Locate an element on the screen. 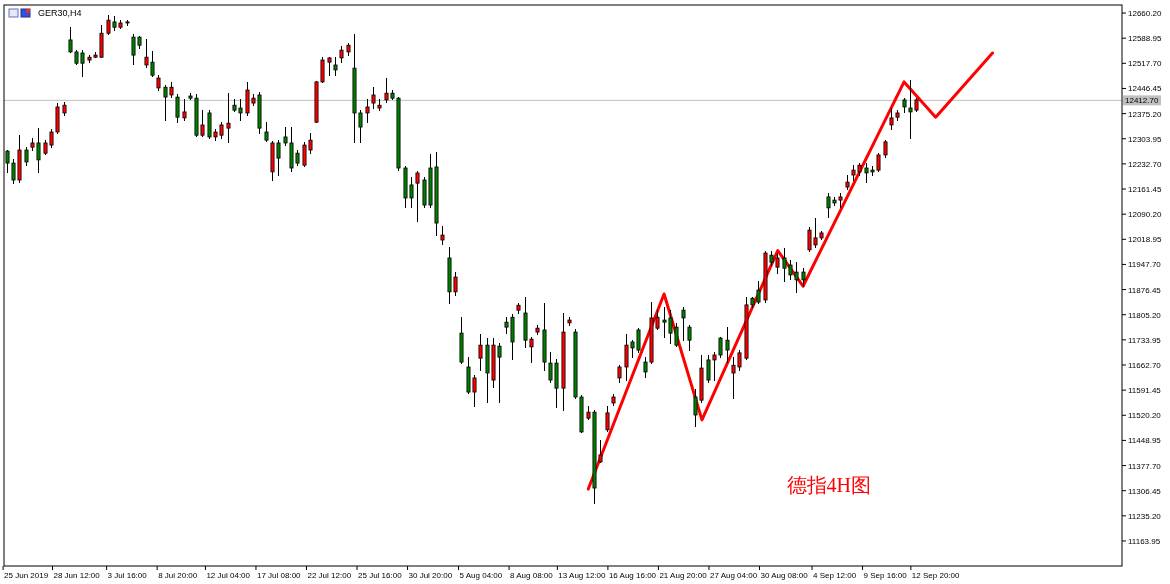 The width and height of the screenshot is (1170, 584). x-tick-label: 4 Sep 12:00 is located at coordinates (835, 575).